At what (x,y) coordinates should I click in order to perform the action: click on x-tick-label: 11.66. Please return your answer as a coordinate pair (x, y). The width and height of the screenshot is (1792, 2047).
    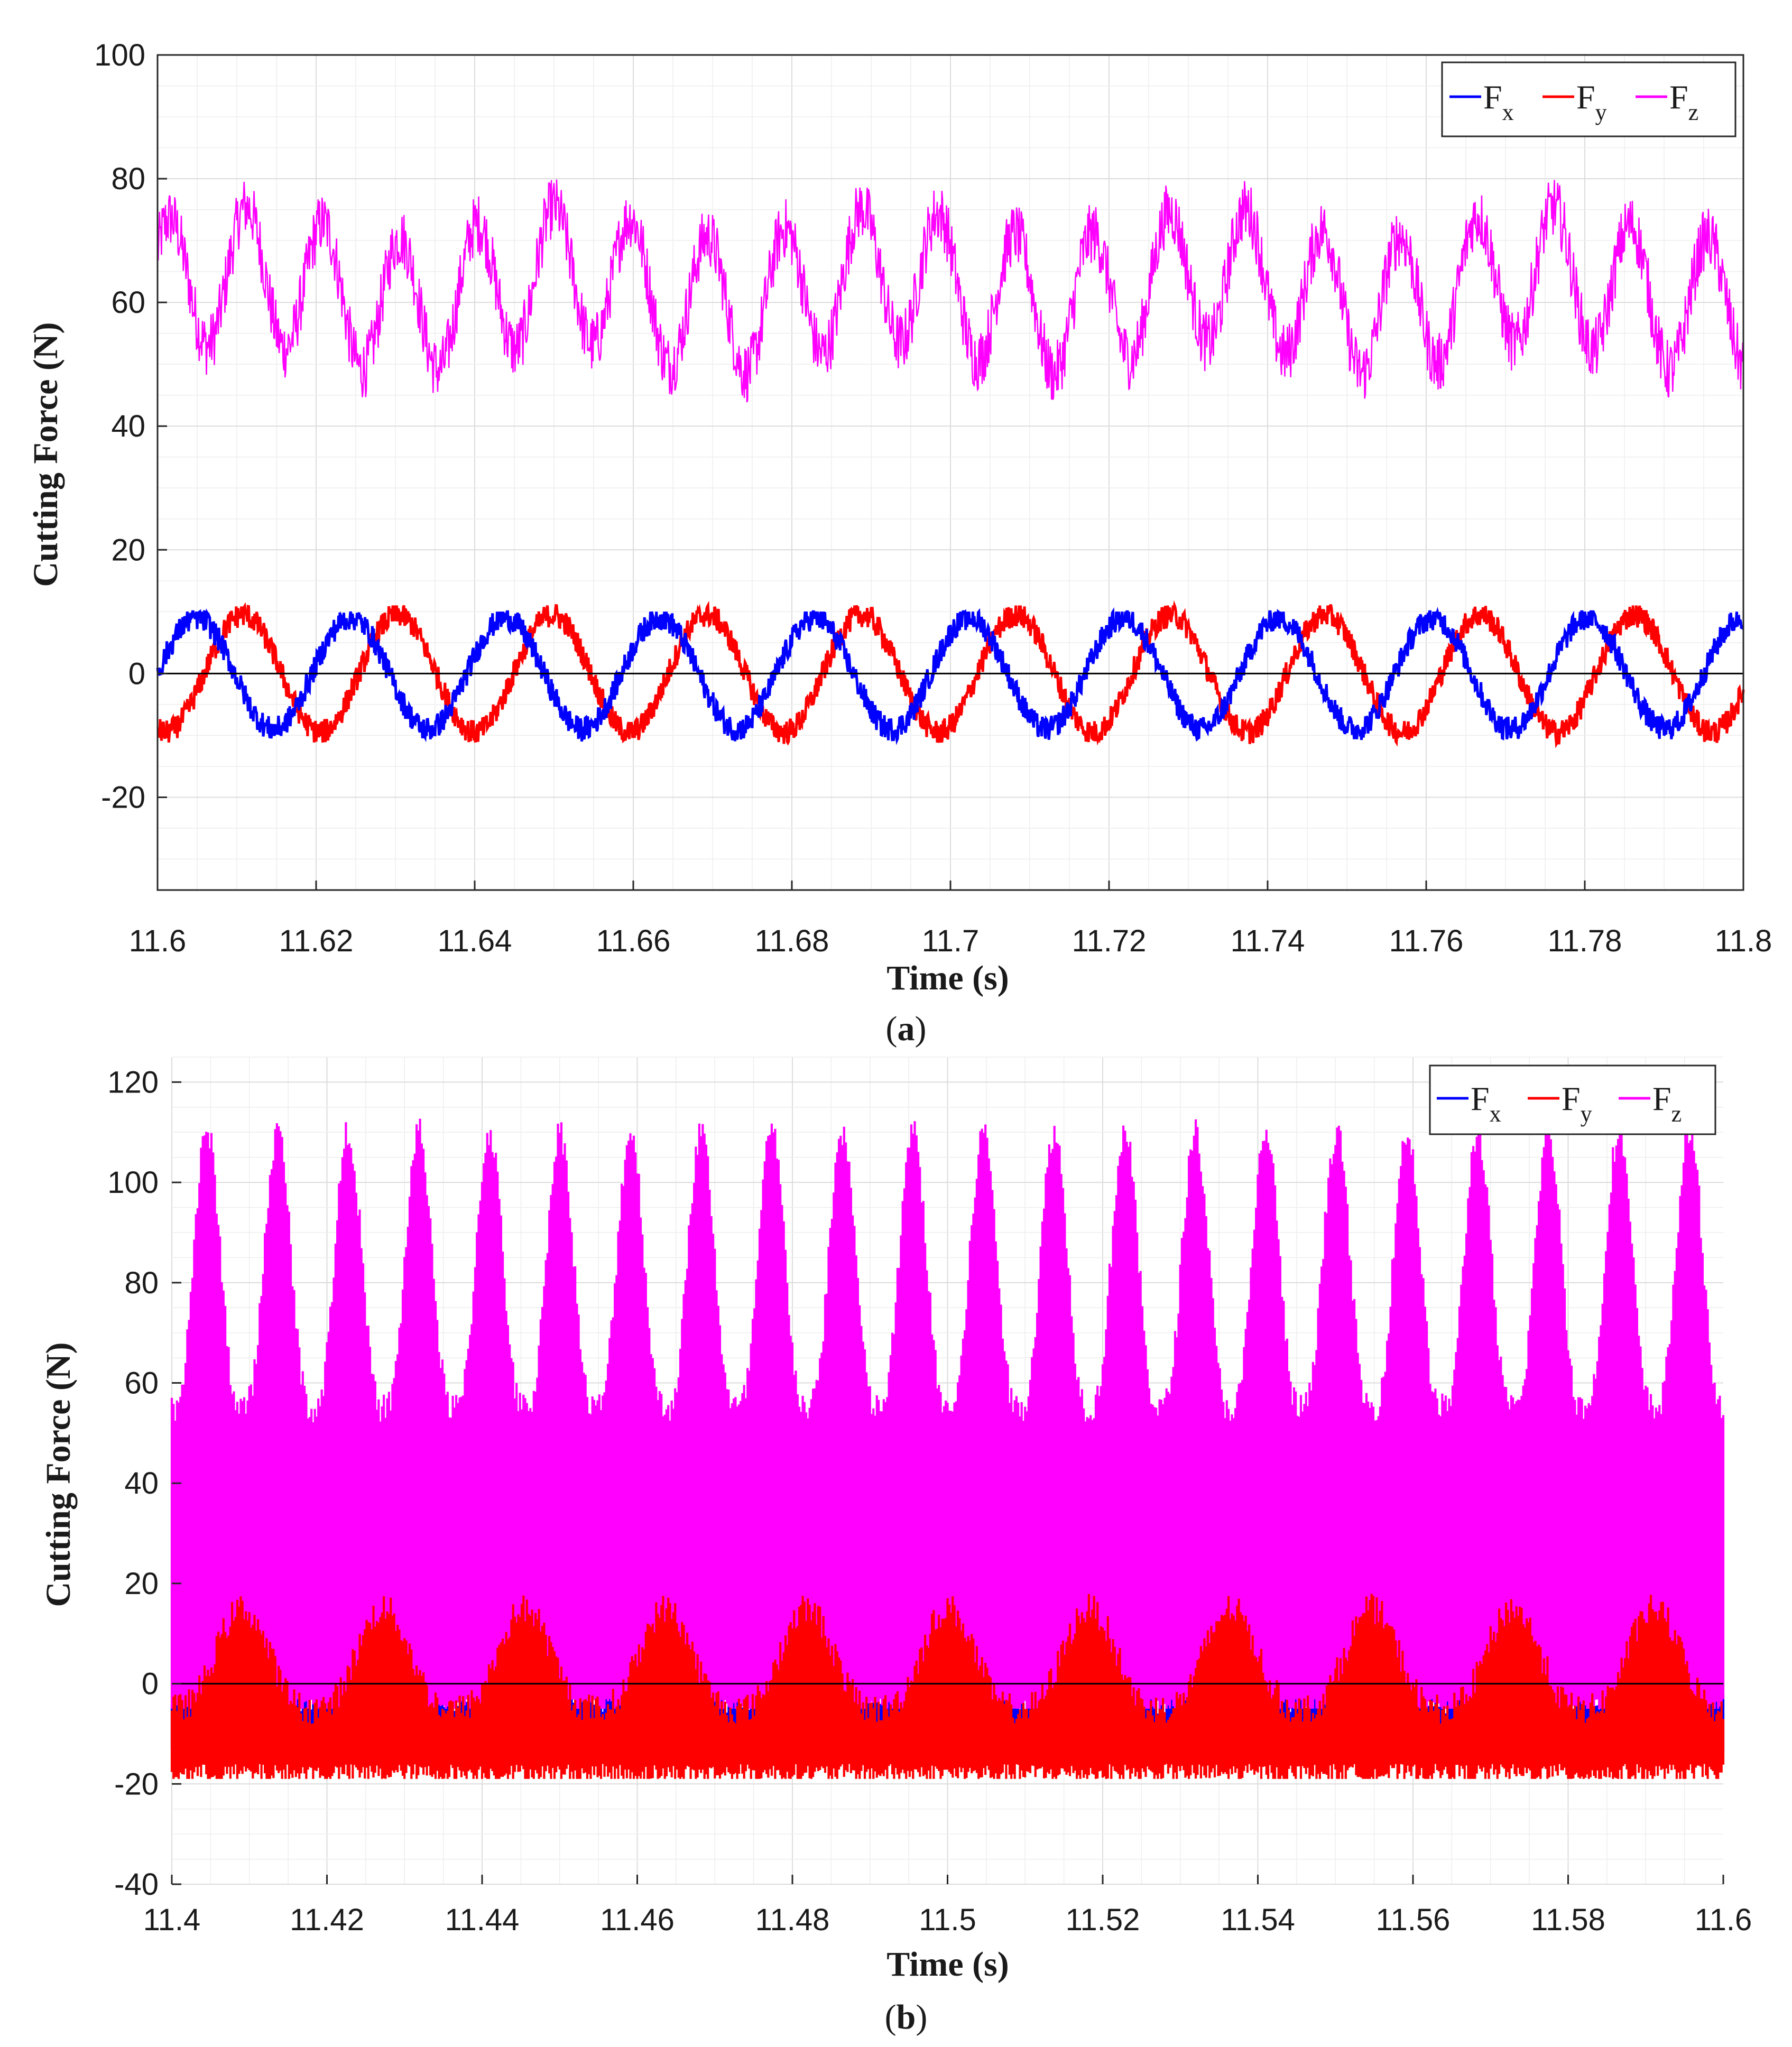
    Looking at the image, I should click on (633, 941).